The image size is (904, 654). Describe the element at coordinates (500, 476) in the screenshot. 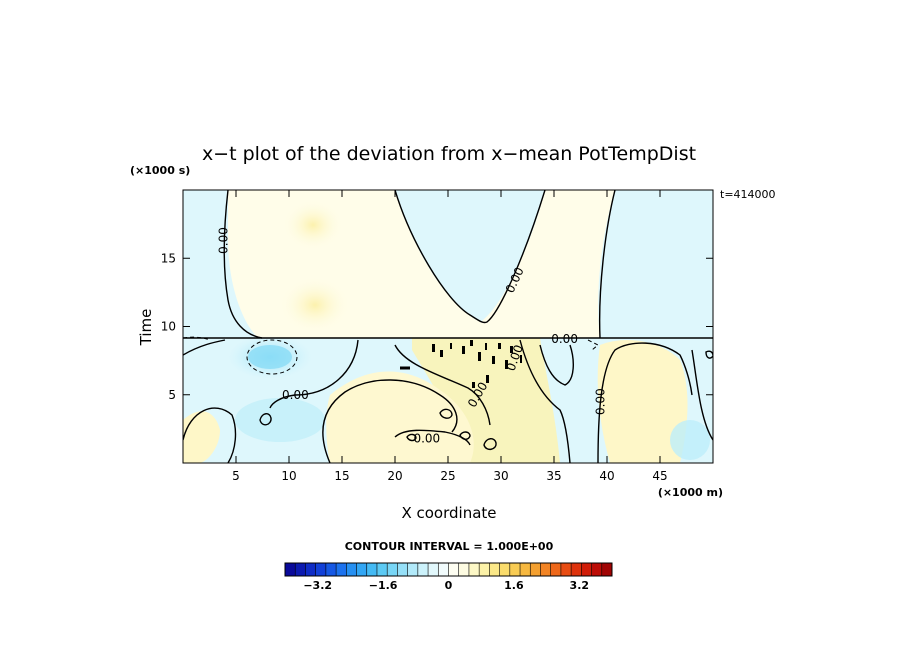

I see `x-tick-label: 30` at that location.